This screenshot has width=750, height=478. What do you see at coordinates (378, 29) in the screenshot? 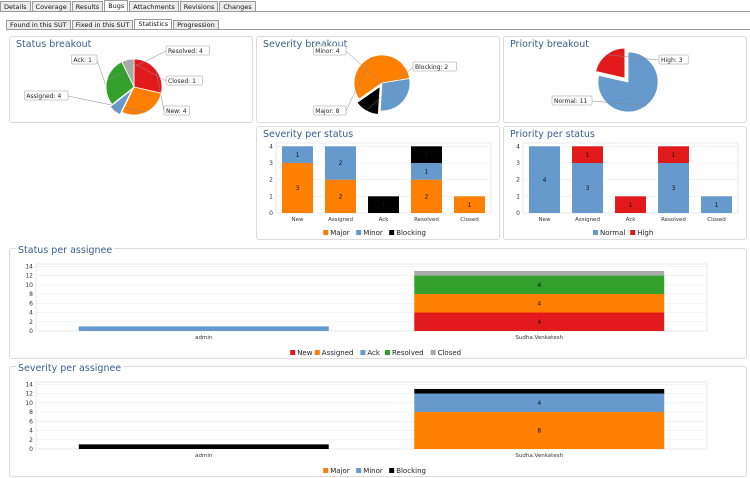
I see `subtabbar-divider` at bounding box center [378, 29].